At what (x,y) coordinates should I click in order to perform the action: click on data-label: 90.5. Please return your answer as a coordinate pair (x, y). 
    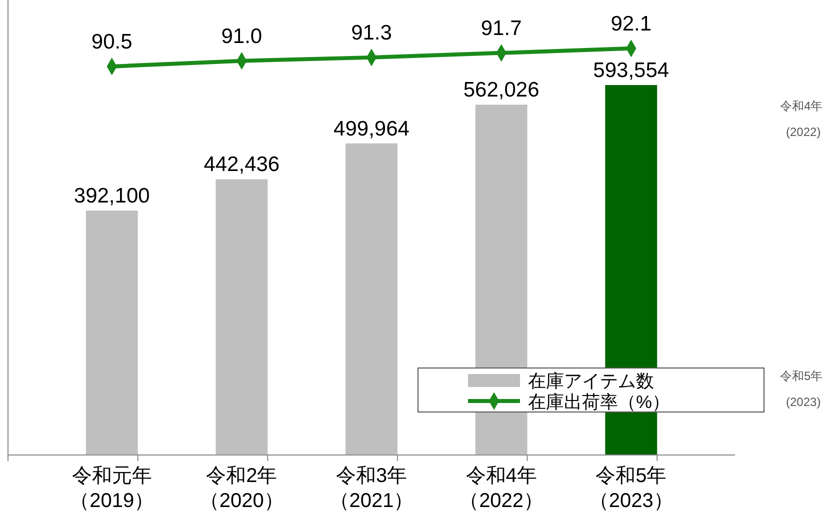
    Looking at the image, I should click on (111, 42).